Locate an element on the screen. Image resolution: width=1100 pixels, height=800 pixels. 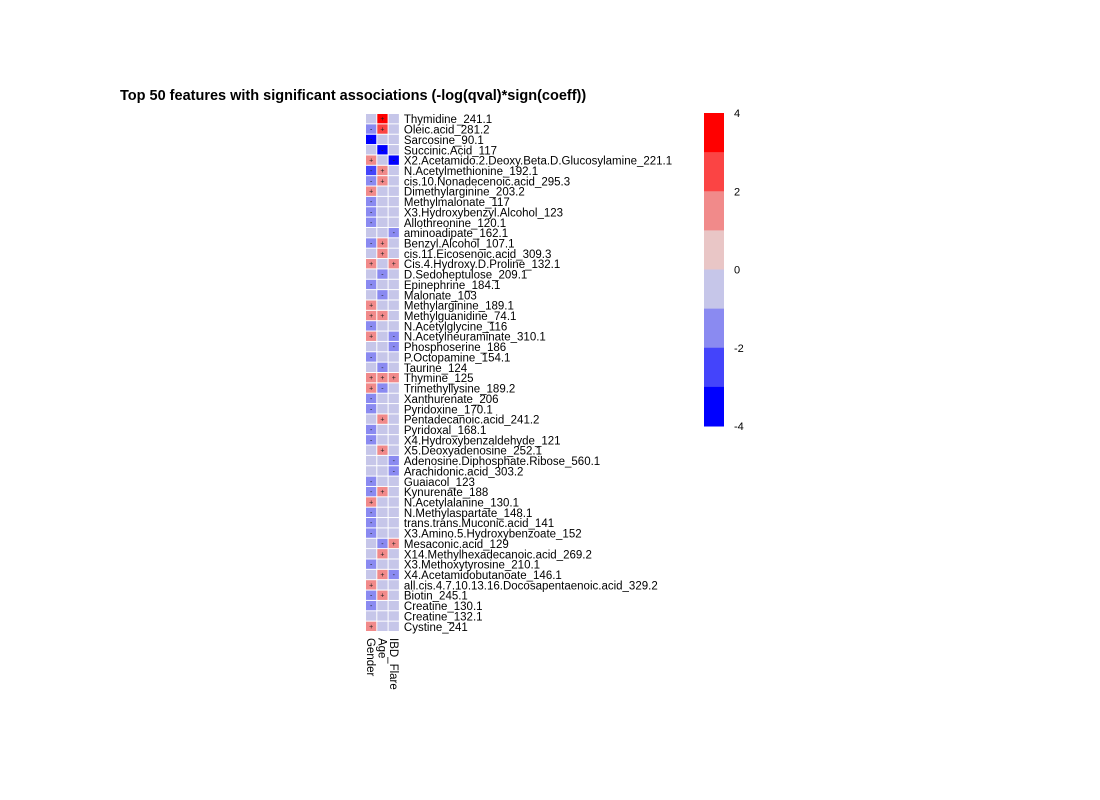
column-label: Age is located at coordinates (381, 648).